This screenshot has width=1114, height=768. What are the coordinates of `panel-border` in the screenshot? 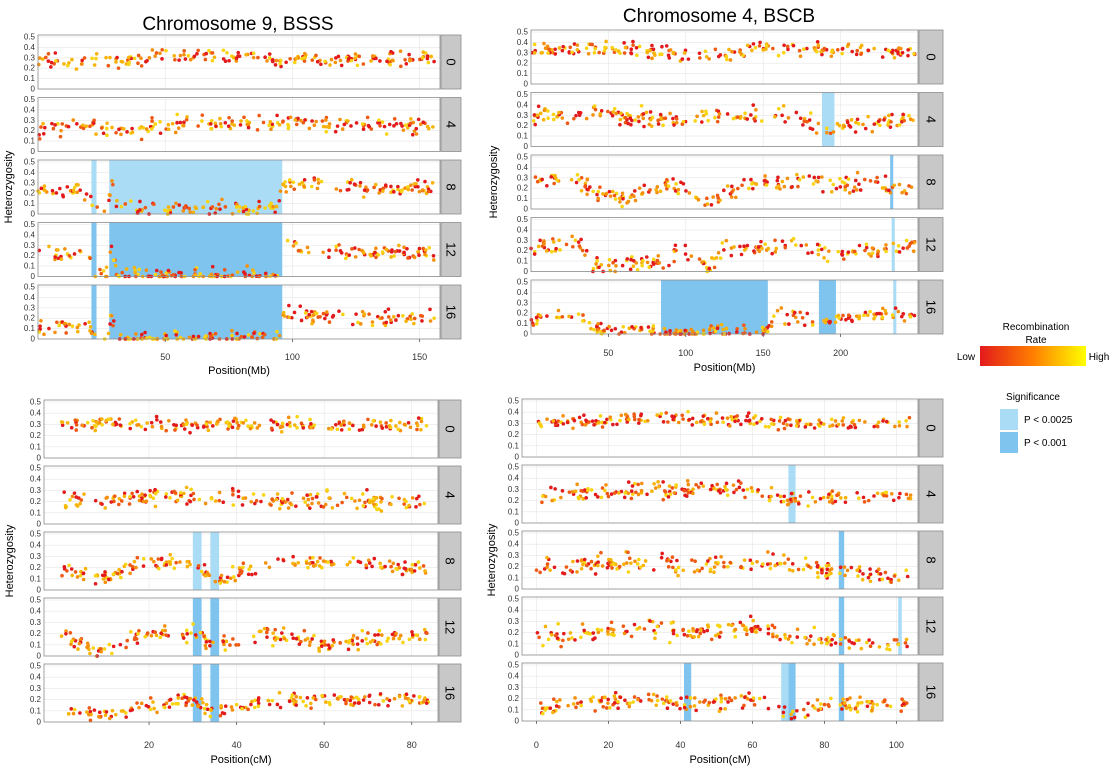 It's located at (241, 561).